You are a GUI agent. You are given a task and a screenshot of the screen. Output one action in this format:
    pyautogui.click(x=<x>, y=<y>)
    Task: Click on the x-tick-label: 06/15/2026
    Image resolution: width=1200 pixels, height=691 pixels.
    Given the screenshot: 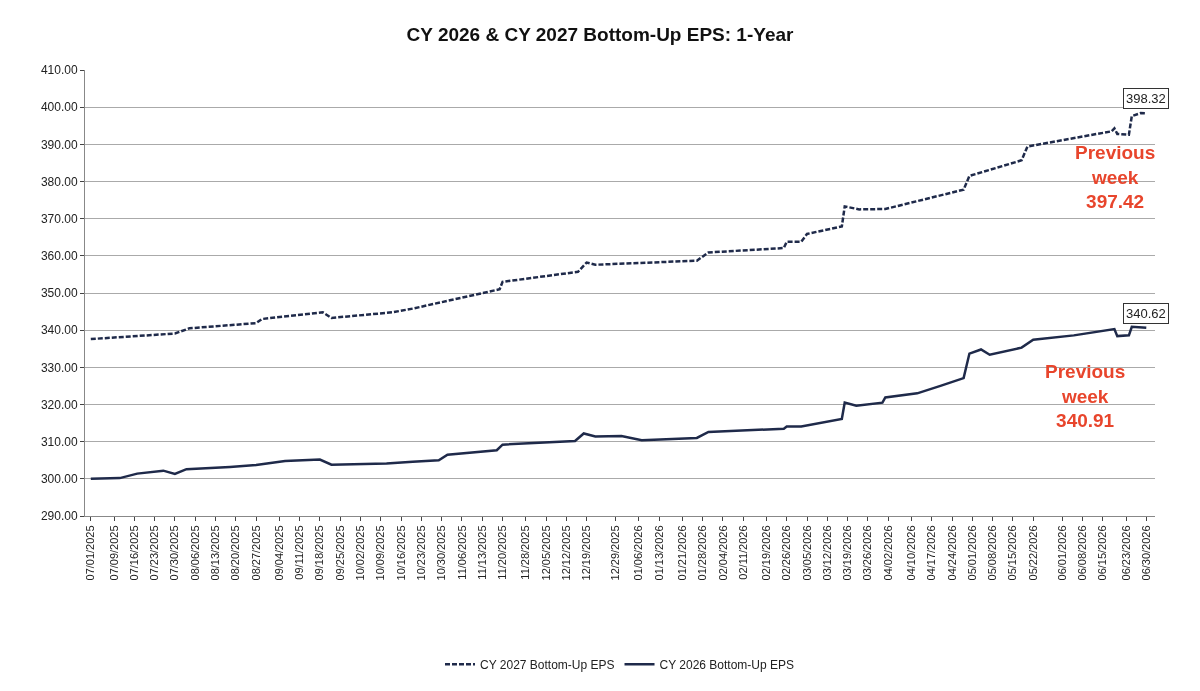 What is the action you would take?
    pyautogui.click(x=1102, y=553)
    